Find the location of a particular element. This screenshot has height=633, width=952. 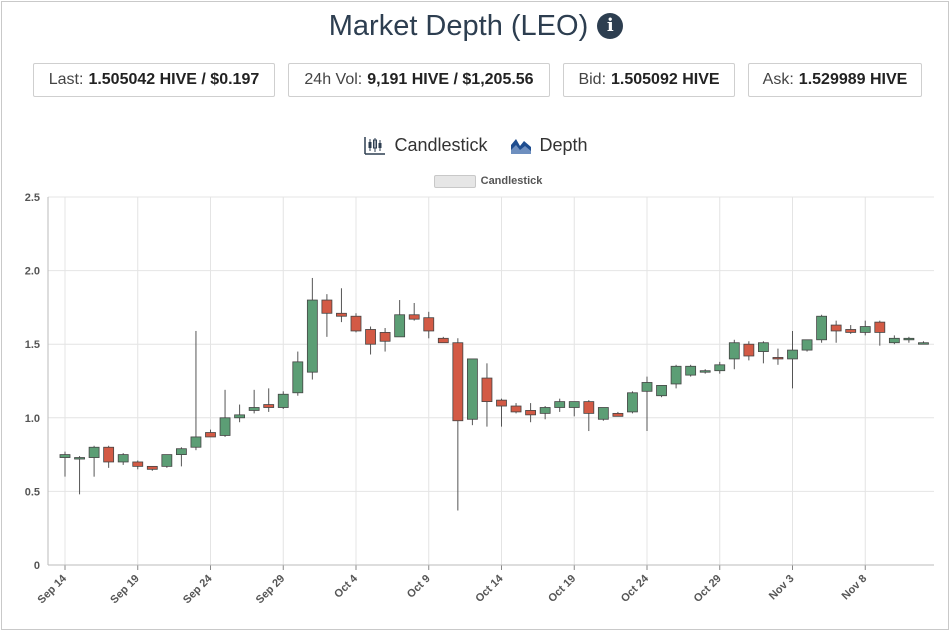

stat-last-label: Last: is located at coordinates (66, 79).